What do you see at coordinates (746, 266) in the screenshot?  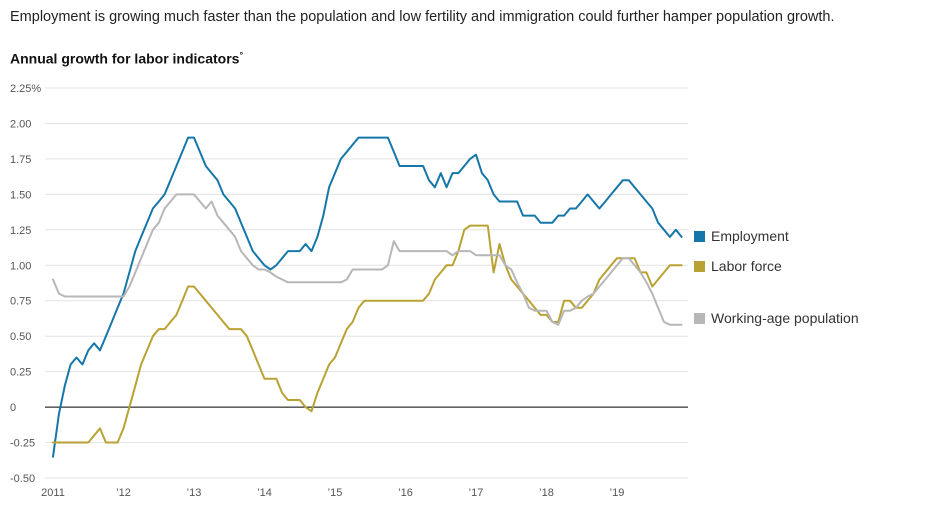 I see `legend-label-labor-force: Labor force` at bounding box center [746, 266].